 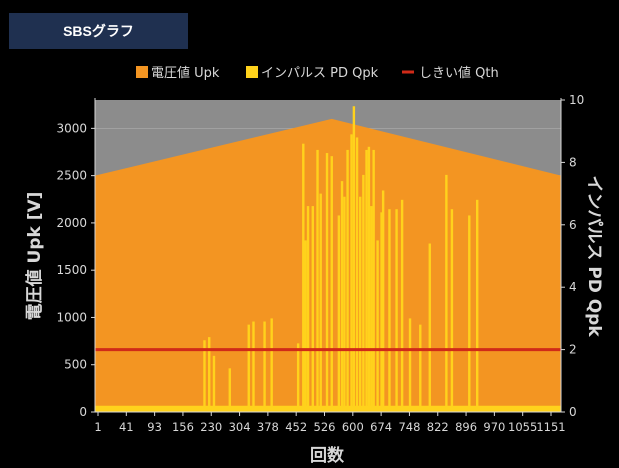 I want to click on y-right-tick-label: 6, so click(x=573, y=225).